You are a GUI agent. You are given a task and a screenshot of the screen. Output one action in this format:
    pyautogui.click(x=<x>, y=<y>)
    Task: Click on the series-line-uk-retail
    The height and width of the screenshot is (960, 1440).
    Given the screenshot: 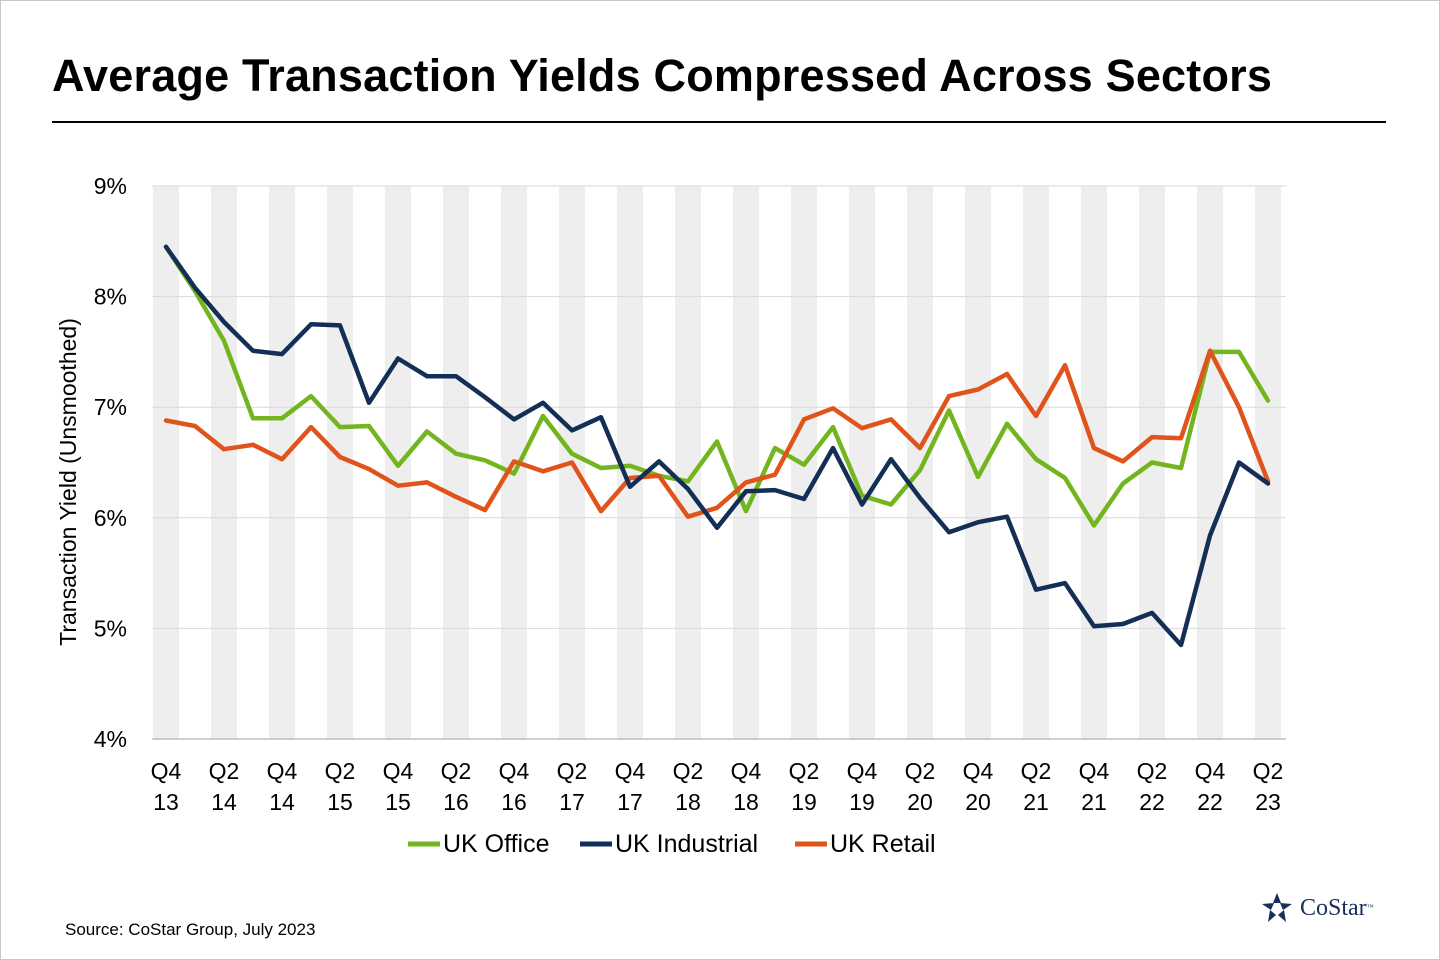 What is the action you would take?
    pyautogui.click(x=717, y=433)
    